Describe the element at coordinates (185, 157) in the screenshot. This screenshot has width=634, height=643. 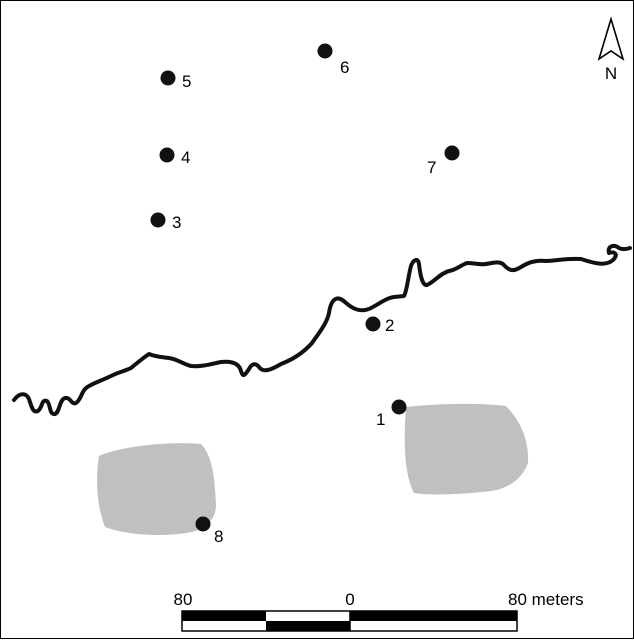
I see `site-label: 4` at that location.